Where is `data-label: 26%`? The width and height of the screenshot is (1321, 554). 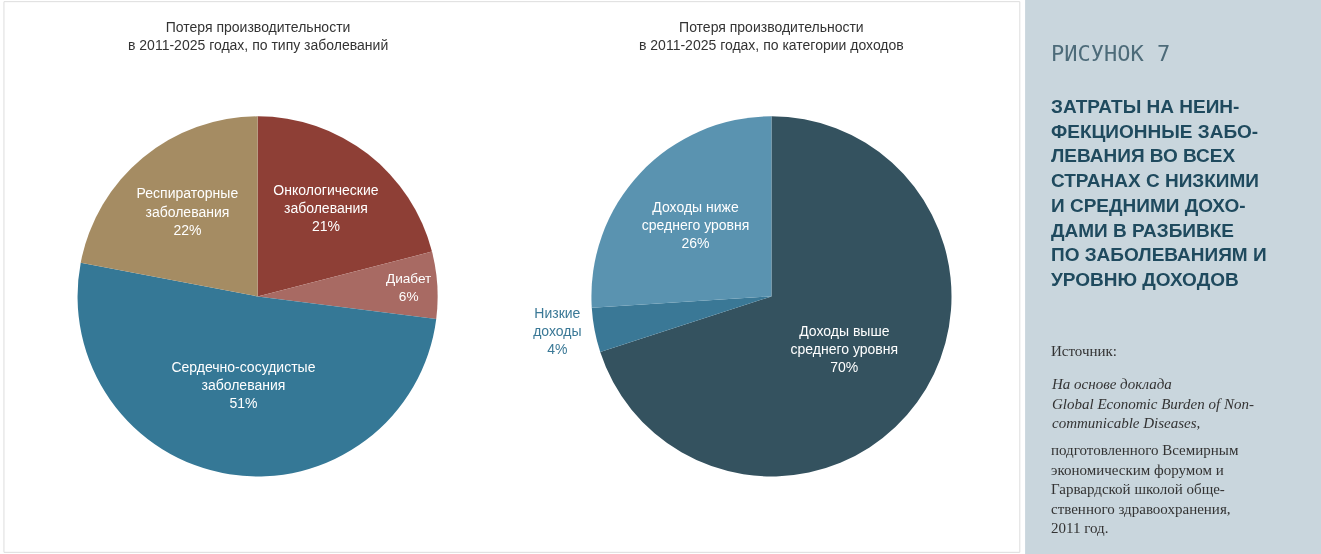
data-label: 26% is located at coordinates (695, 243).